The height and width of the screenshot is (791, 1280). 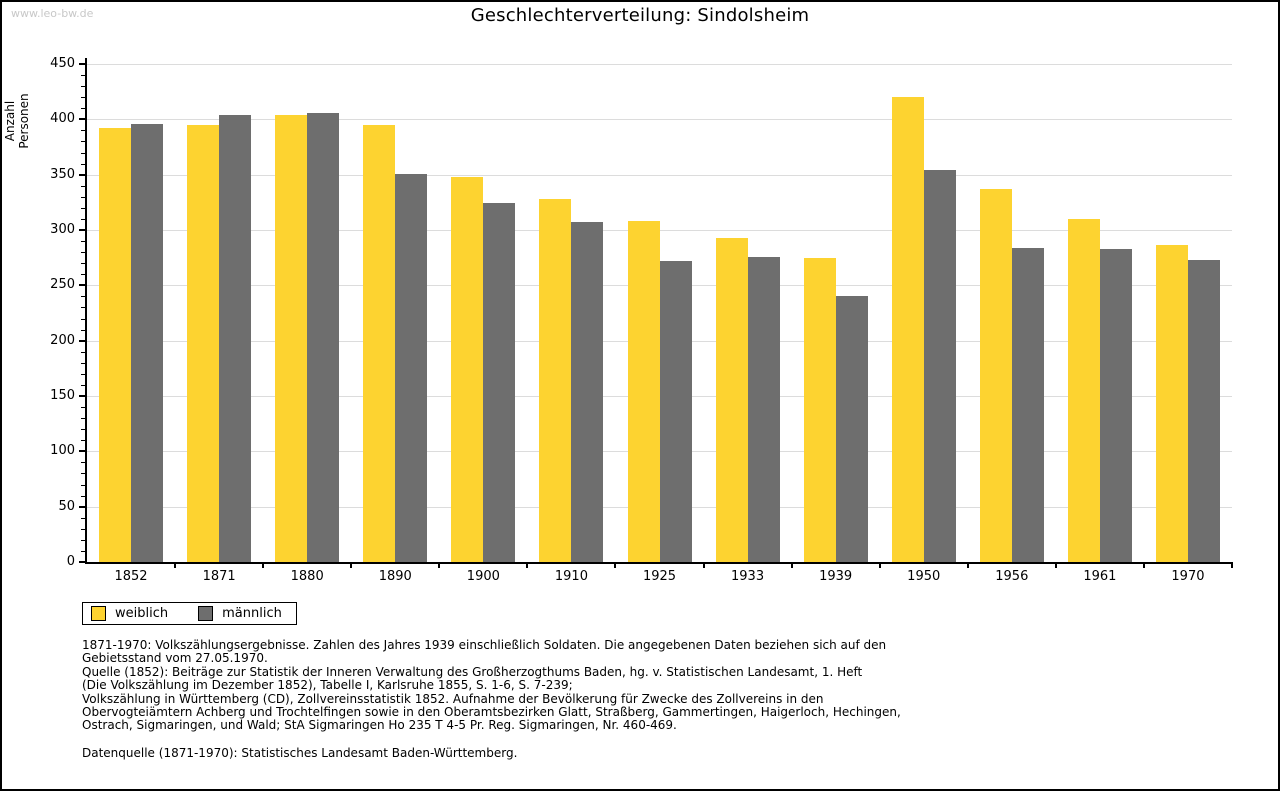 I want to click on y-tick-label-100: 100, so click(x=62, y=451).